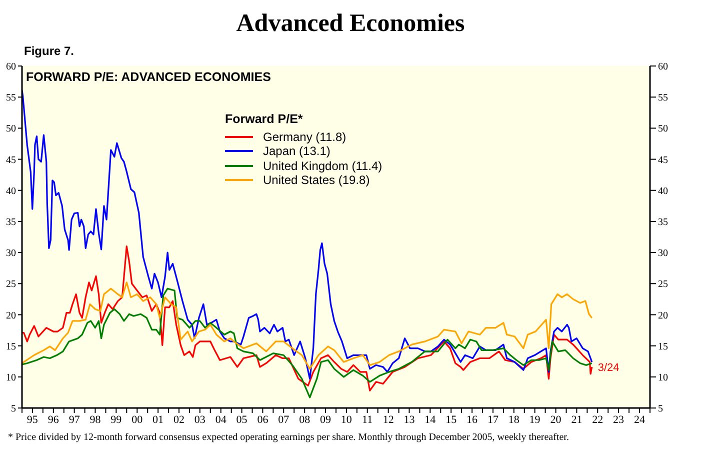 The image size is (701, 458). Describe the element at coordinates (178, 420) in the screenshot. I see `x-tick-label: 02` at that location.